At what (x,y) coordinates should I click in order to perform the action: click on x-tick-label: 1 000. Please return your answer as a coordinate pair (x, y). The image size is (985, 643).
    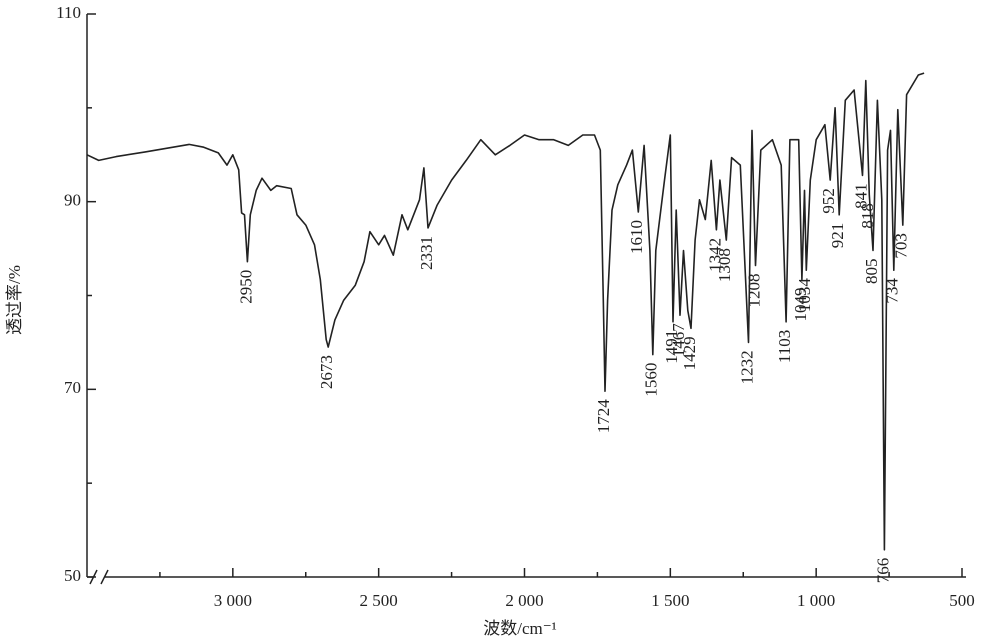
    Looking at the image, I should click on (816, 600).